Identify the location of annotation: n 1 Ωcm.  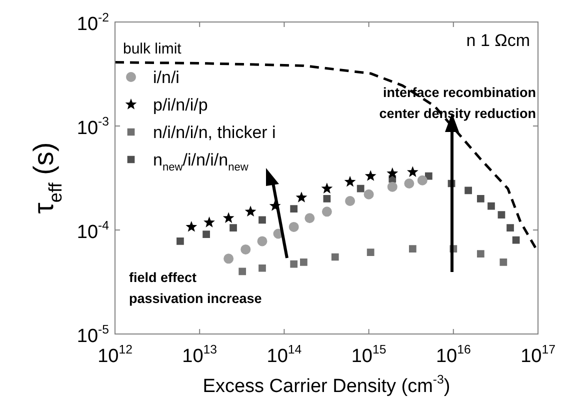
(498, 40).